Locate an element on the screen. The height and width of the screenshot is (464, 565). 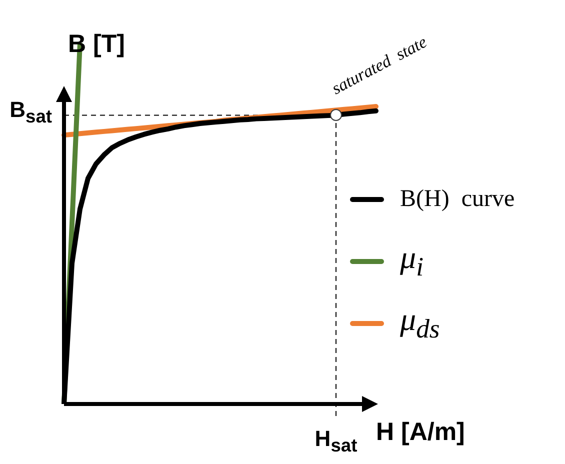
legend-label: μ$_{ds}$ is located at coordinates (420, 323).